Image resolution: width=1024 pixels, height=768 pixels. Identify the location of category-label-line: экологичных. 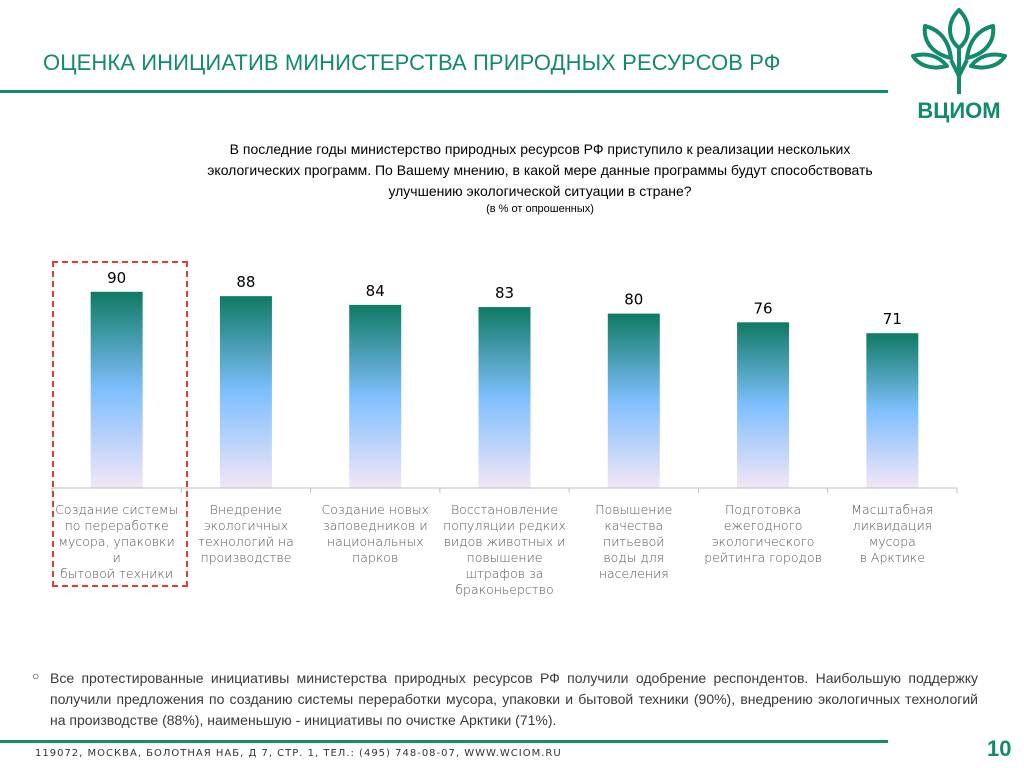
(246, 525).